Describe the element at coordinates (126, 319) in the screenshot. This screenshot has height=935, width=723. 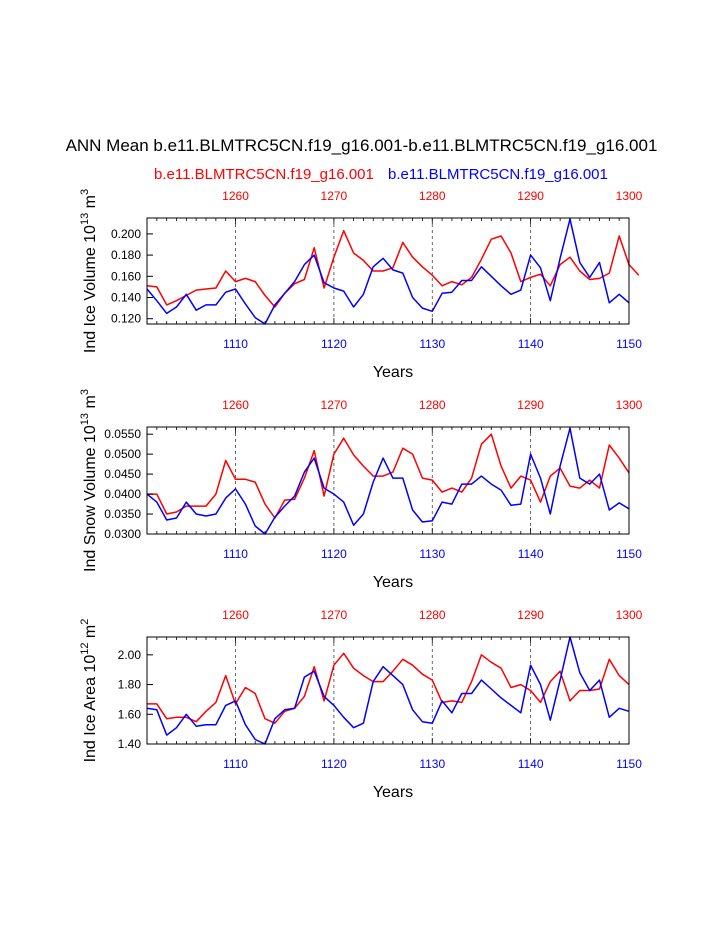
I see `panel1-ytick-label: 0.120` at that location.